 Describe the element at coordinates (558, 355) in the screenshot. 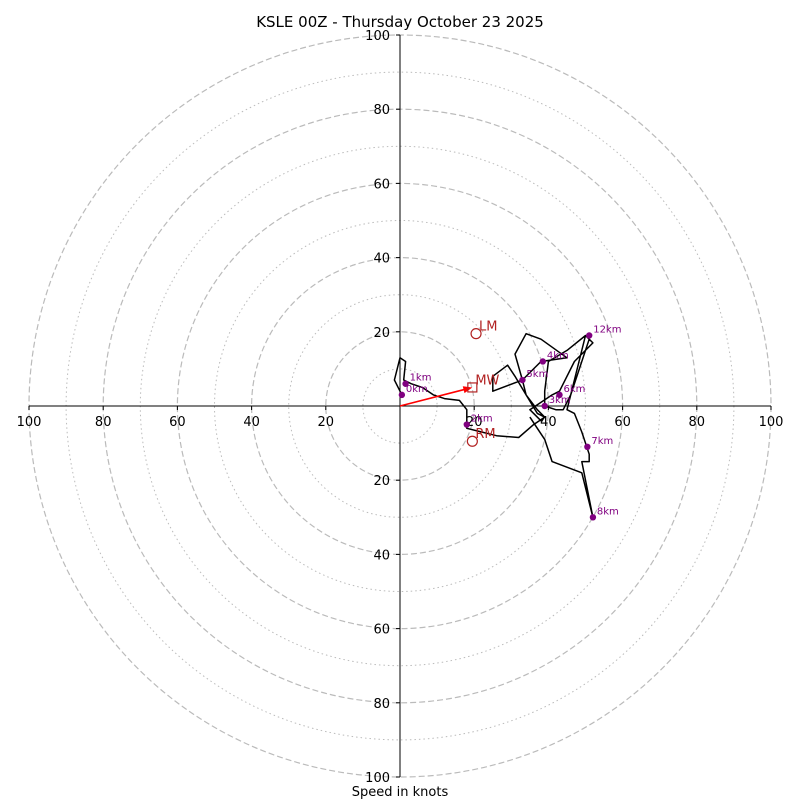

I see `height-label-4km: 4km` at that location.